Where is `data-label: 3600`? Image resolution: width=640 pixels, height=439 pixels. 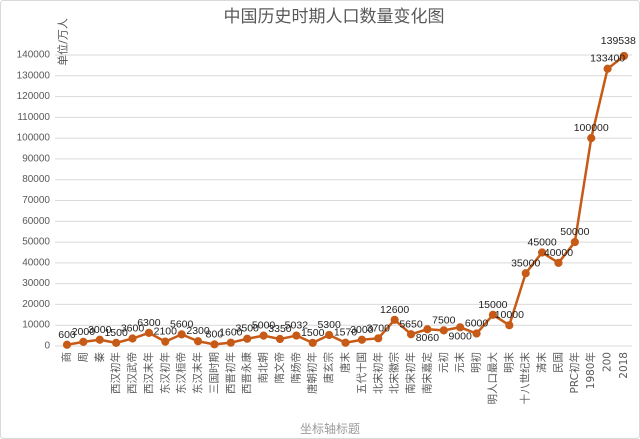 data-label: 3600 is located at coordinates (133, 329).